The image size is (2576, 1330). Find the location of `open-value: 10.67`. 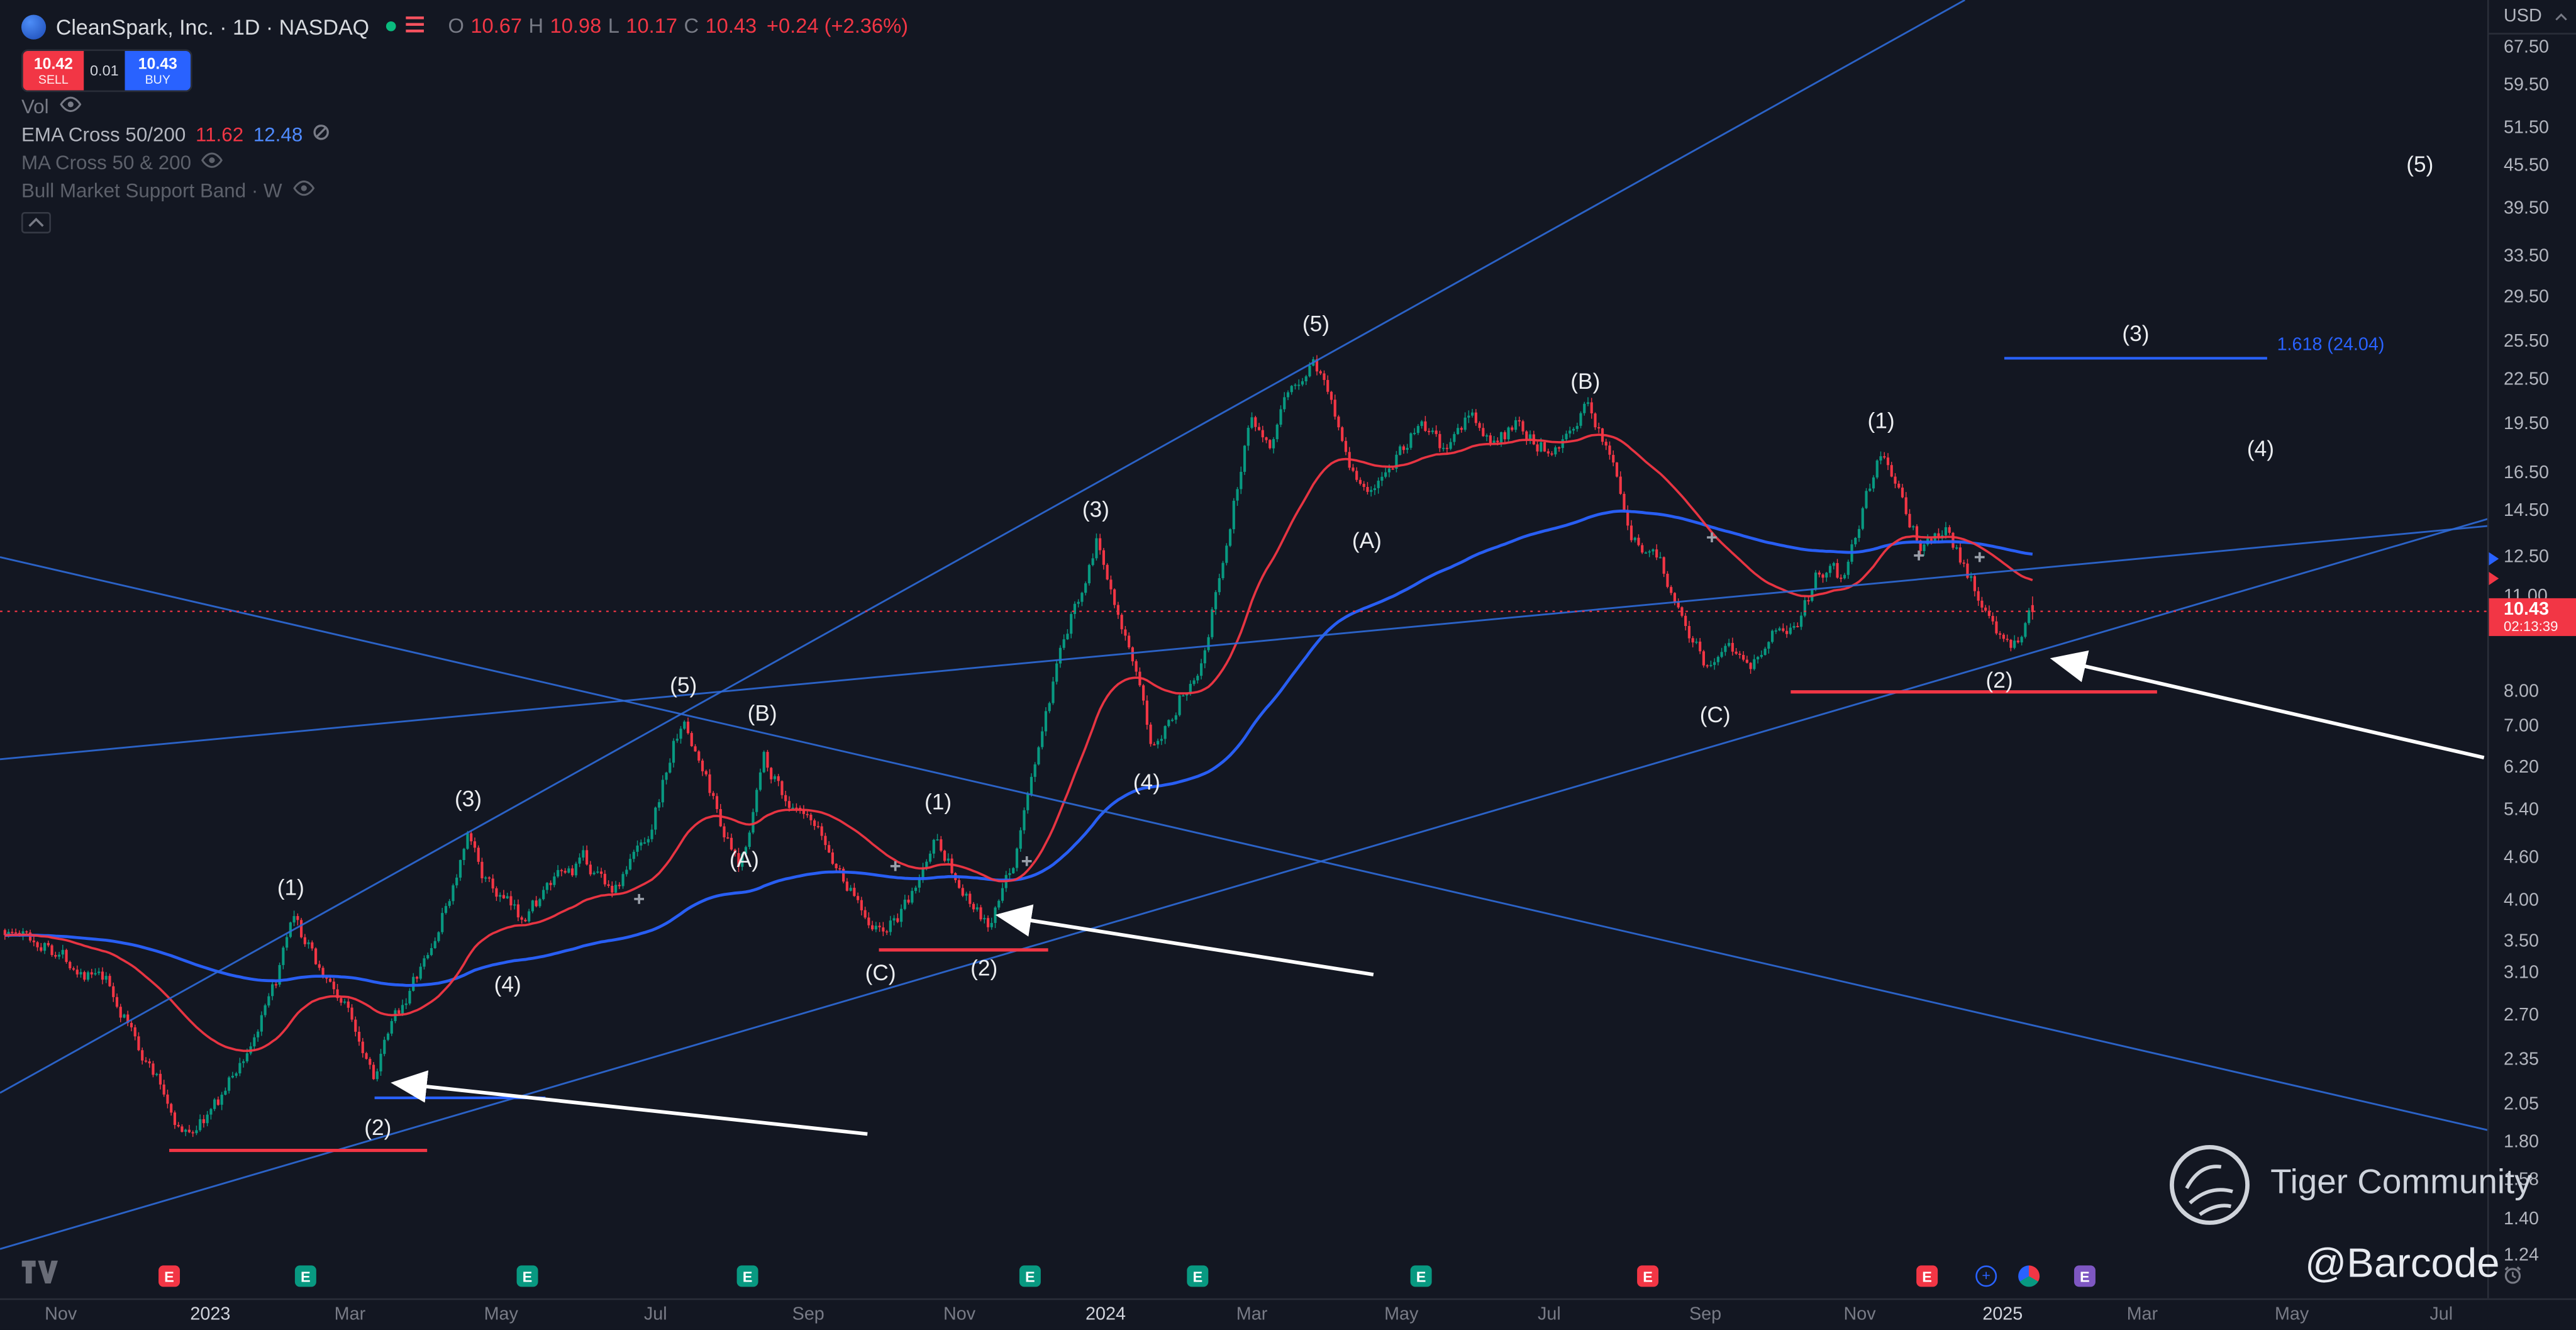

open-value: 10.67 is located at coordinates (496, 26).